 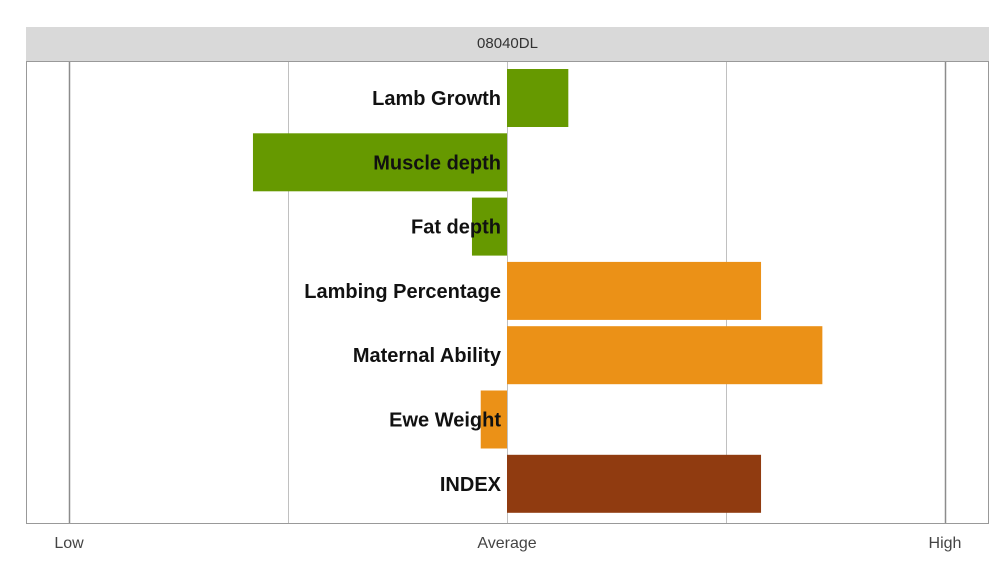 I want to click on x-tick-label: Average, so click(x=506, y=543).